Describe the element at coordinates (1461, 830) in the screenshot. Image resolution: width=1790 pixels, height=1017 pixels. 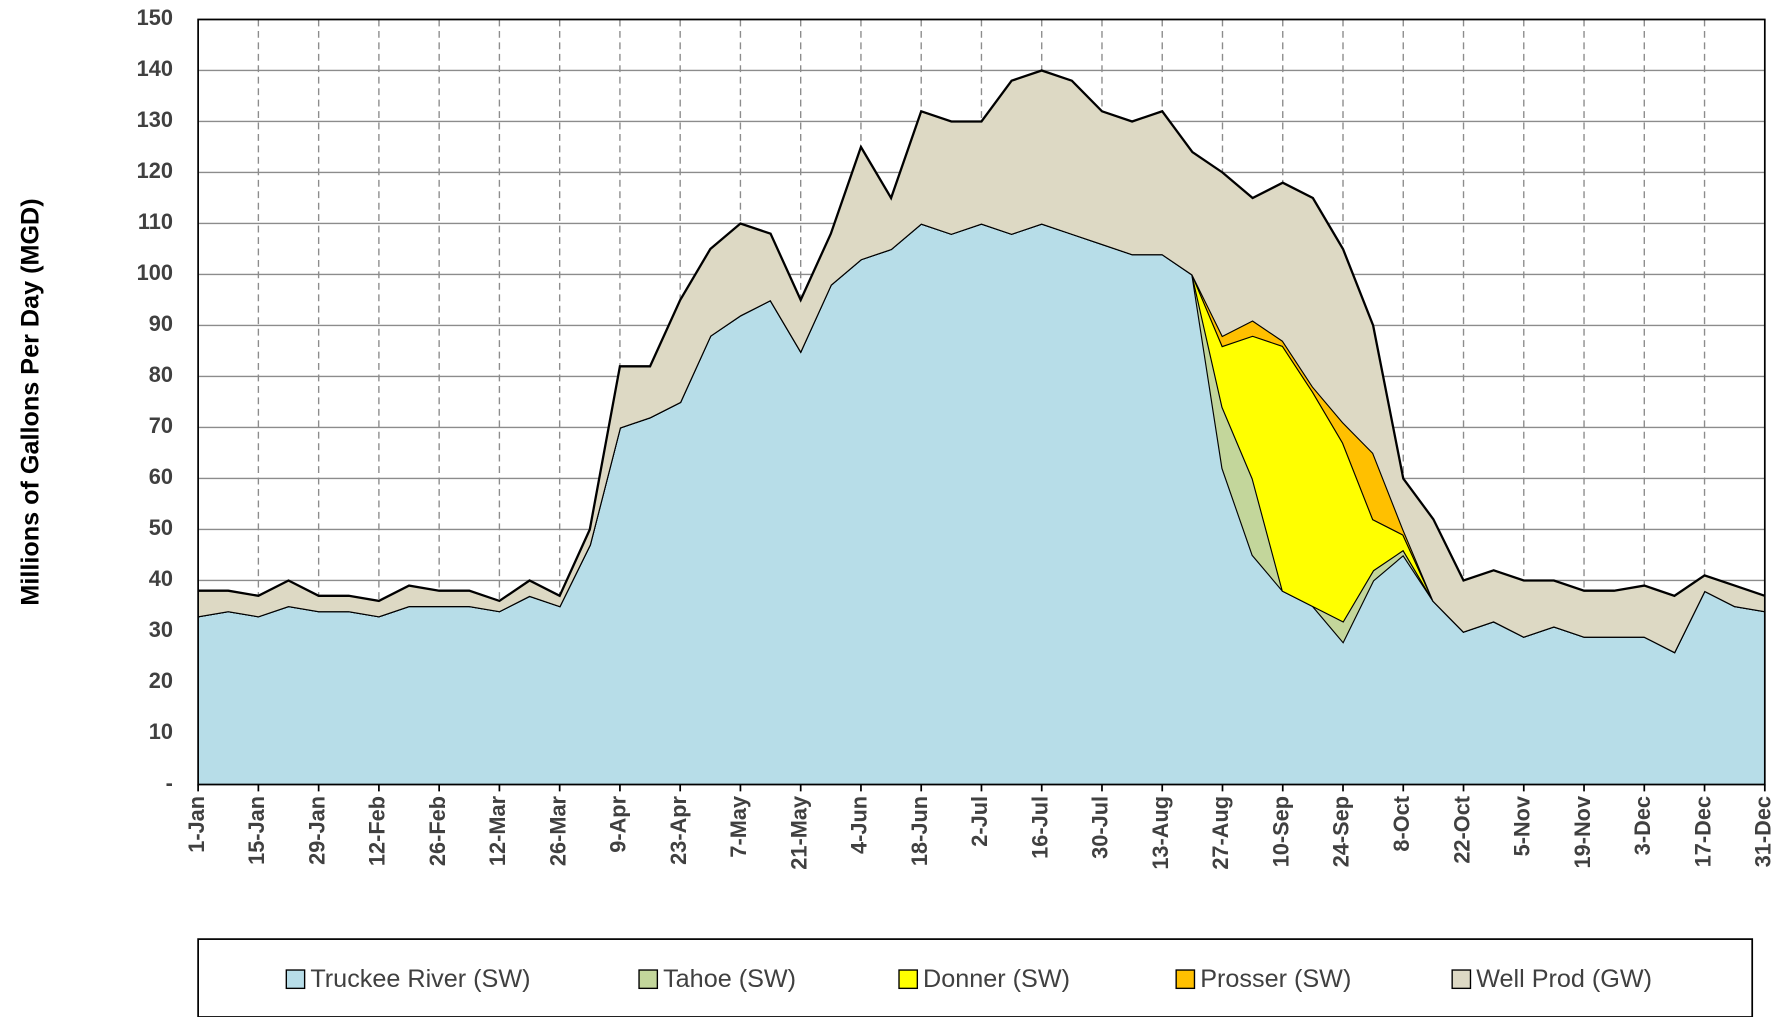
I see `x-tick-label: 22-Oct` at that location.